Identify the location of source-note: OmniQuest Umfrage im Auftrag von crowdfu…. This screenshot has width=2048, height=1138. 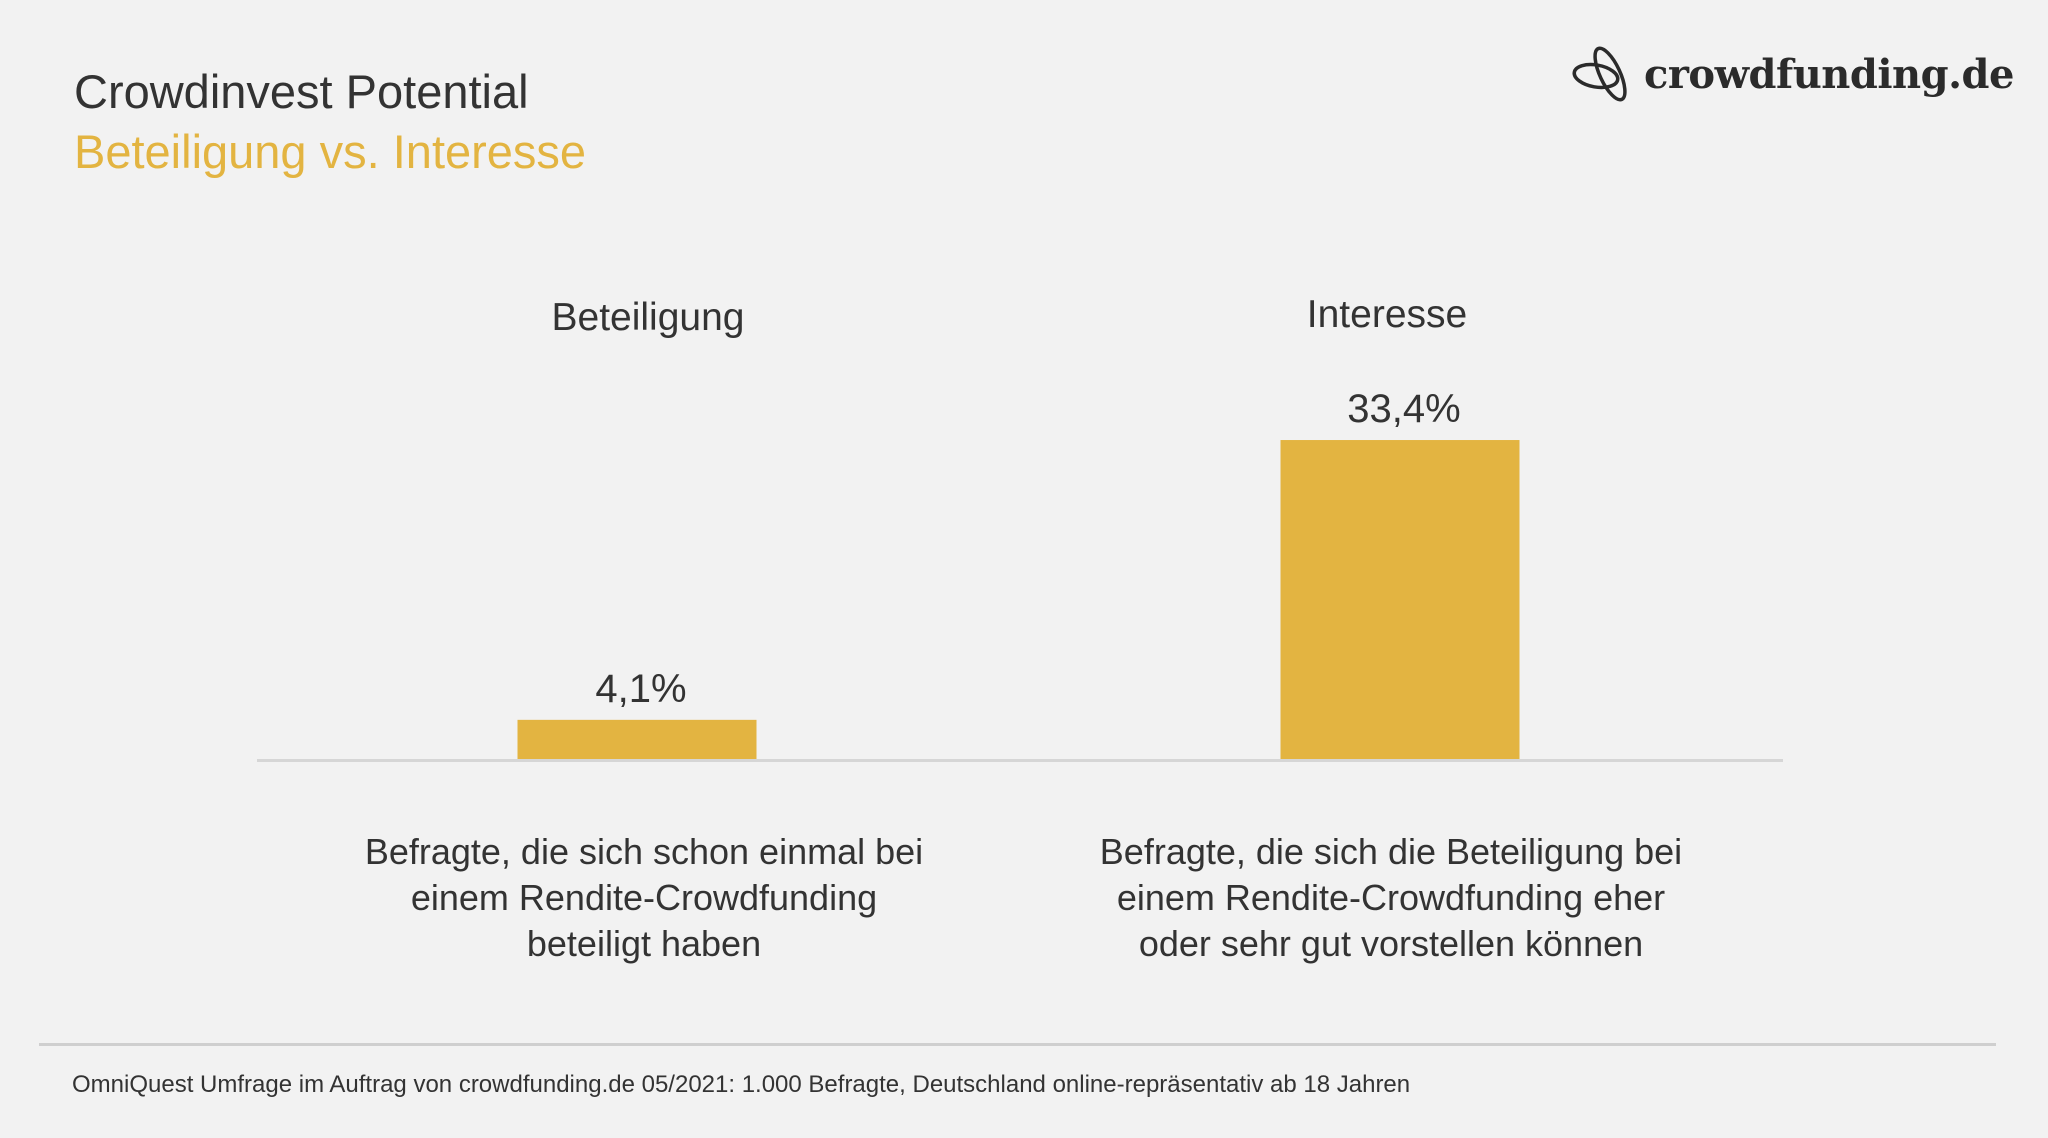
(741, 1084).